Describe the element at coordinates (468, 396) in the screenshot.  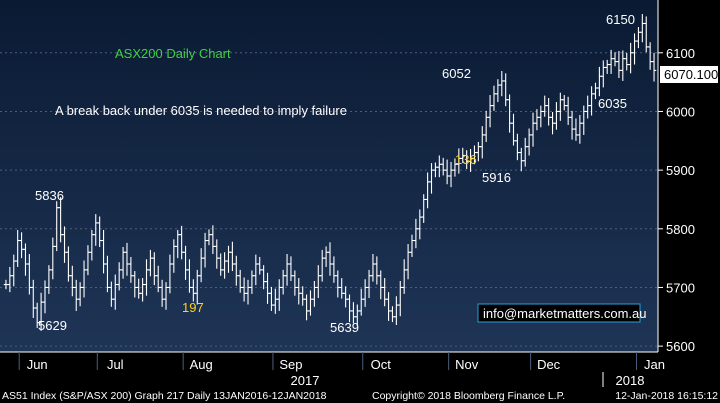
I see `footer-center: Copyright© 2018 Bloomberg Finance L.P.` at that location.